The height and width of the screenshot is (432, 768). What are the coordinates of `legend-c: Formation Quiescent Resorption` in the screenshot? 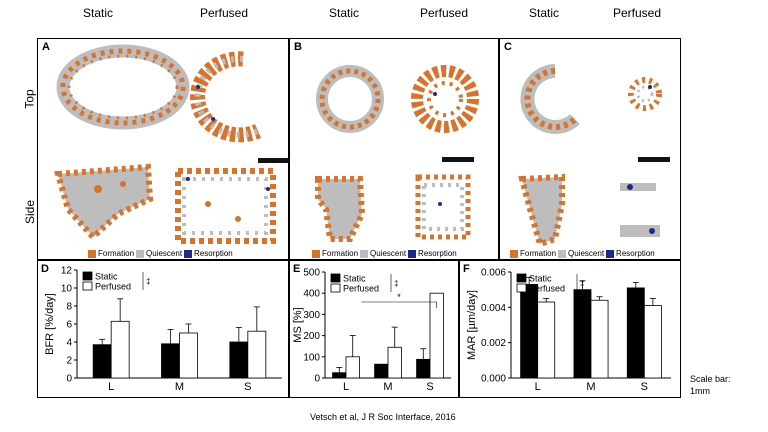 It's located at (582, 253).